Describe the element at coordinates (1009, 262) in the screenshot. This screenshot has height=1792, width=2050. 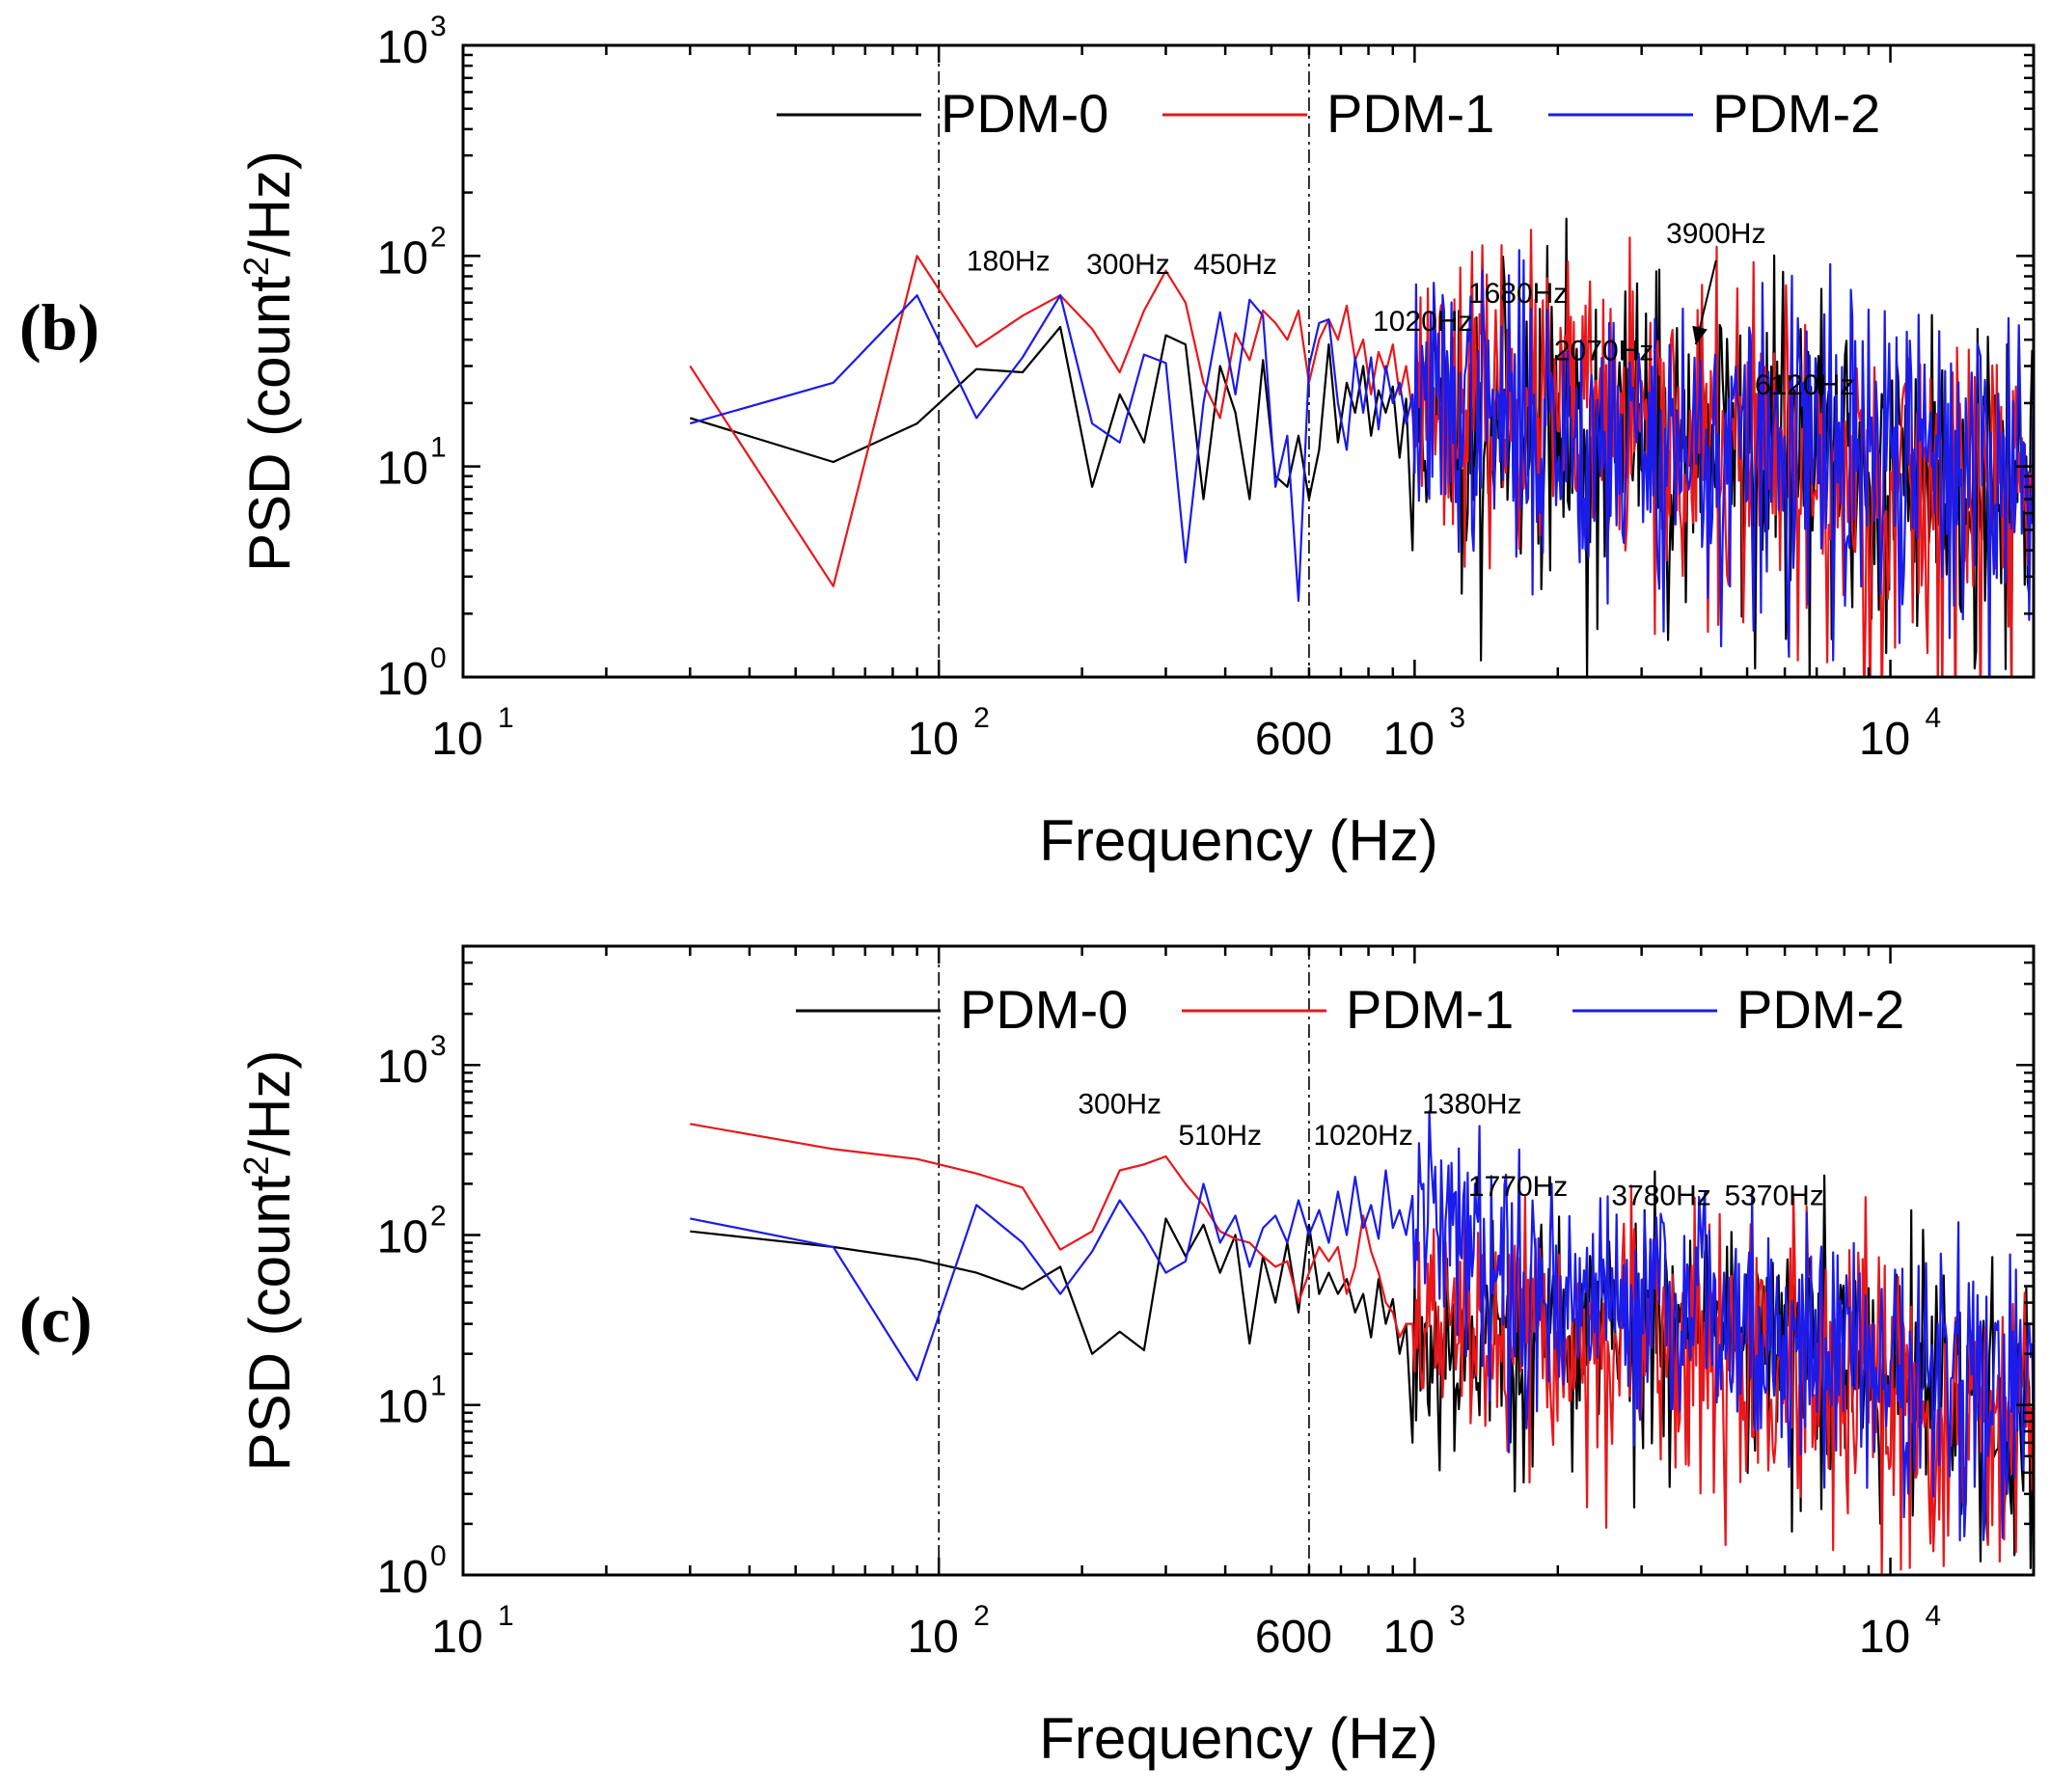
I see `annotation-label: 180Hz` at that location.